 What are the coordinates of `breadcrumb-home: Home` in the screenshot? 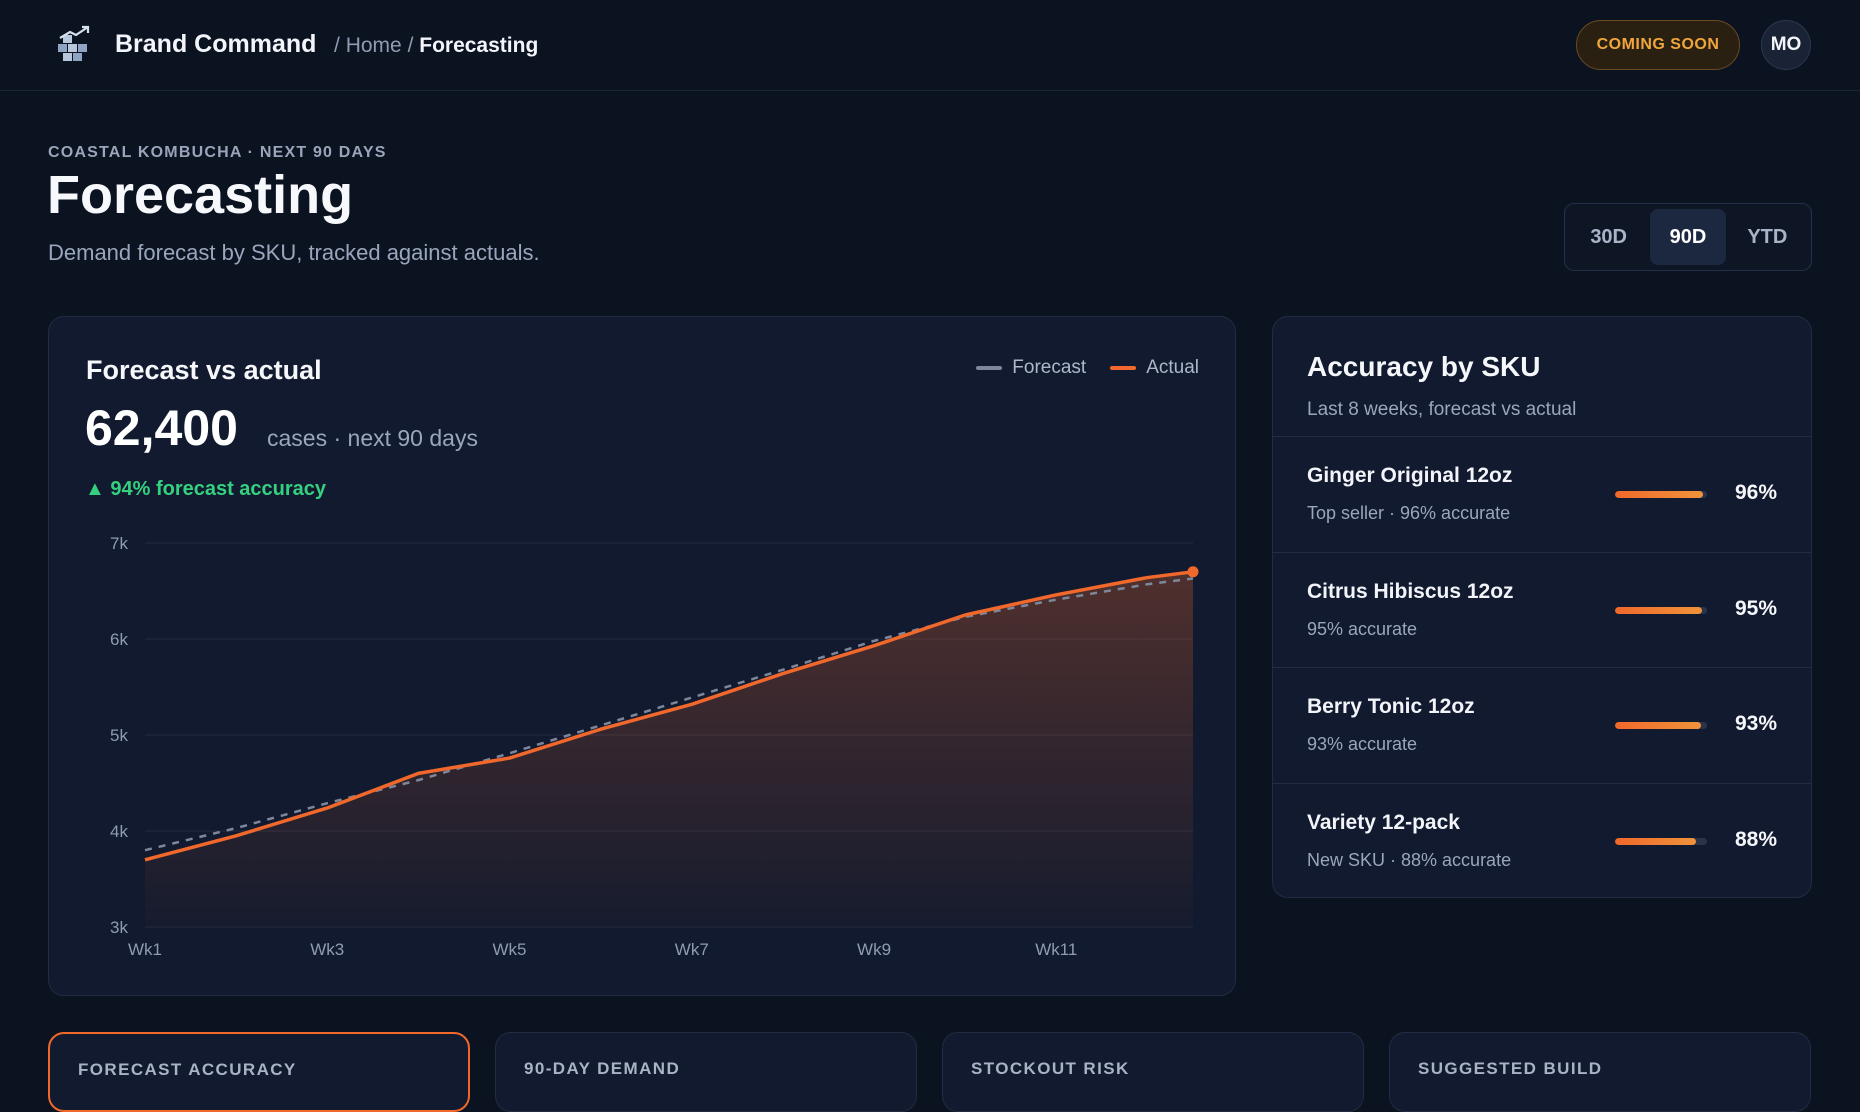 It's located at (373, 45).